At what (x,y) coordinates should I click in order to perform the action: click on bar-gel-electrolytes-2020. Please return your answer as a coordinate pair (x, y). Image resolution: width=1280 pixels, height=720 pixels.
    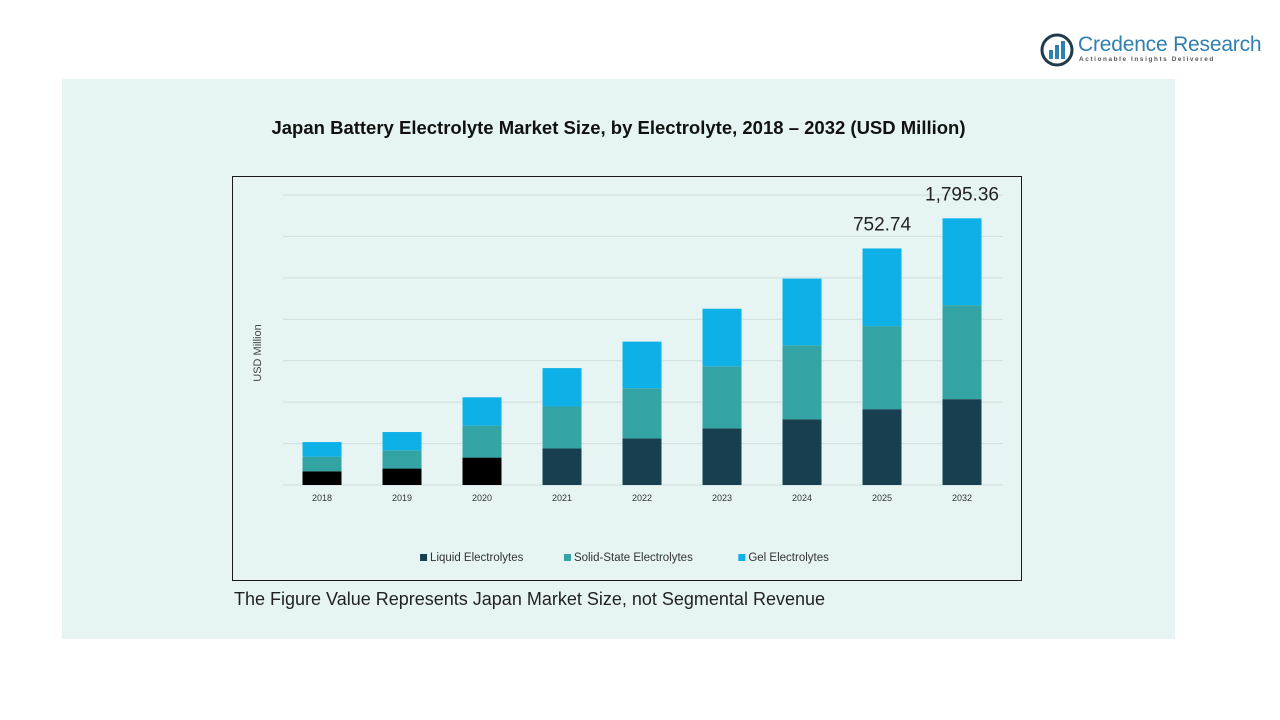
    Looking at the image, I should click on (482, 411).